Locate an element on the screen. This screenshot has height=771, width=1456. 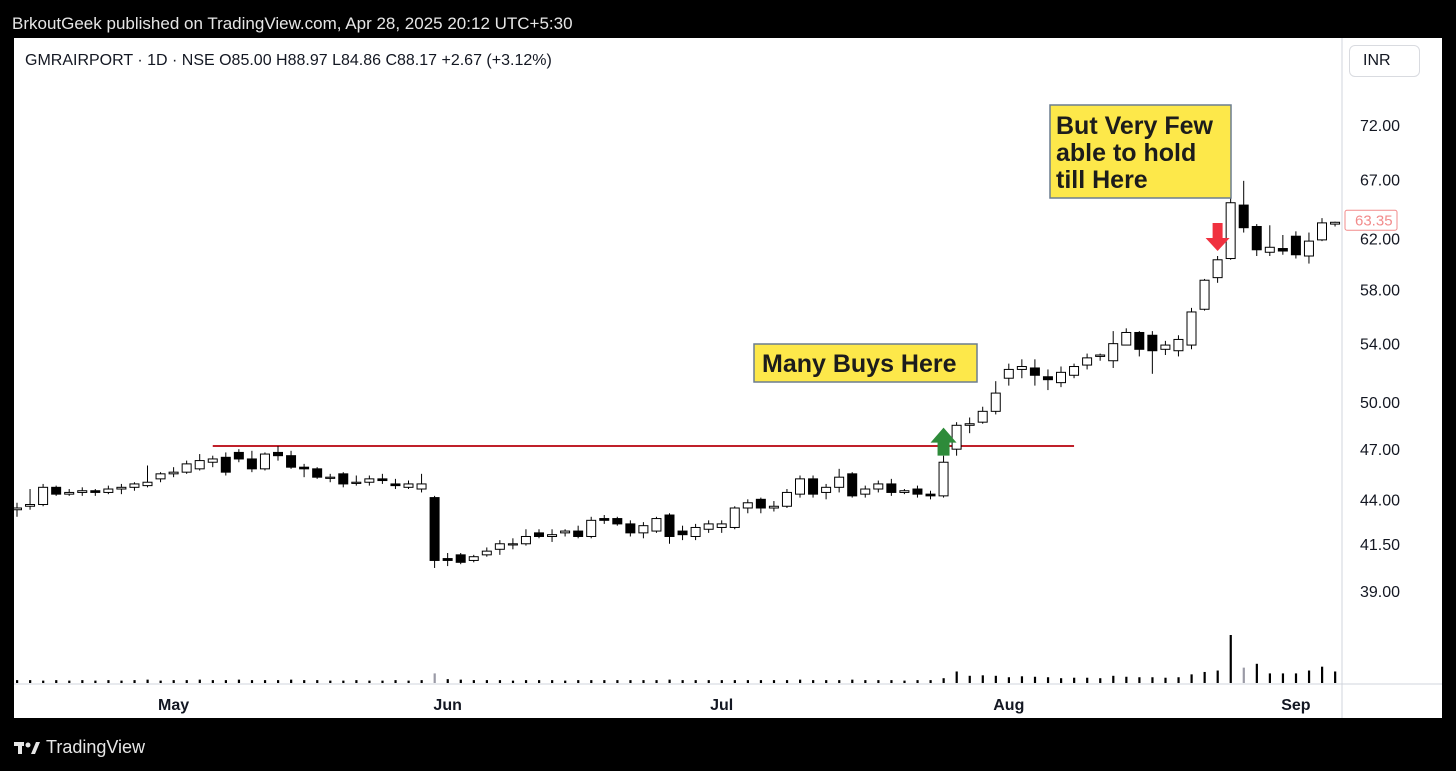
callout-box is located at coordinates (1140, 151).